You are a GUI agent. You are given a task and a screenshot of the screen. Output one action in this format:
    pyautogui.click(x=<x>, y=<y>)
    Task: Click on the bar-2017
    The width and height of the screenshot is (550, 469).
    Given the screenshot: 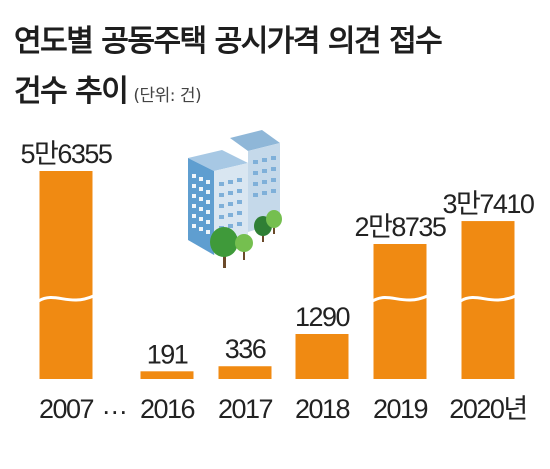 What is the action you would take?
    pyautogui.click(x=245, y=372)
    